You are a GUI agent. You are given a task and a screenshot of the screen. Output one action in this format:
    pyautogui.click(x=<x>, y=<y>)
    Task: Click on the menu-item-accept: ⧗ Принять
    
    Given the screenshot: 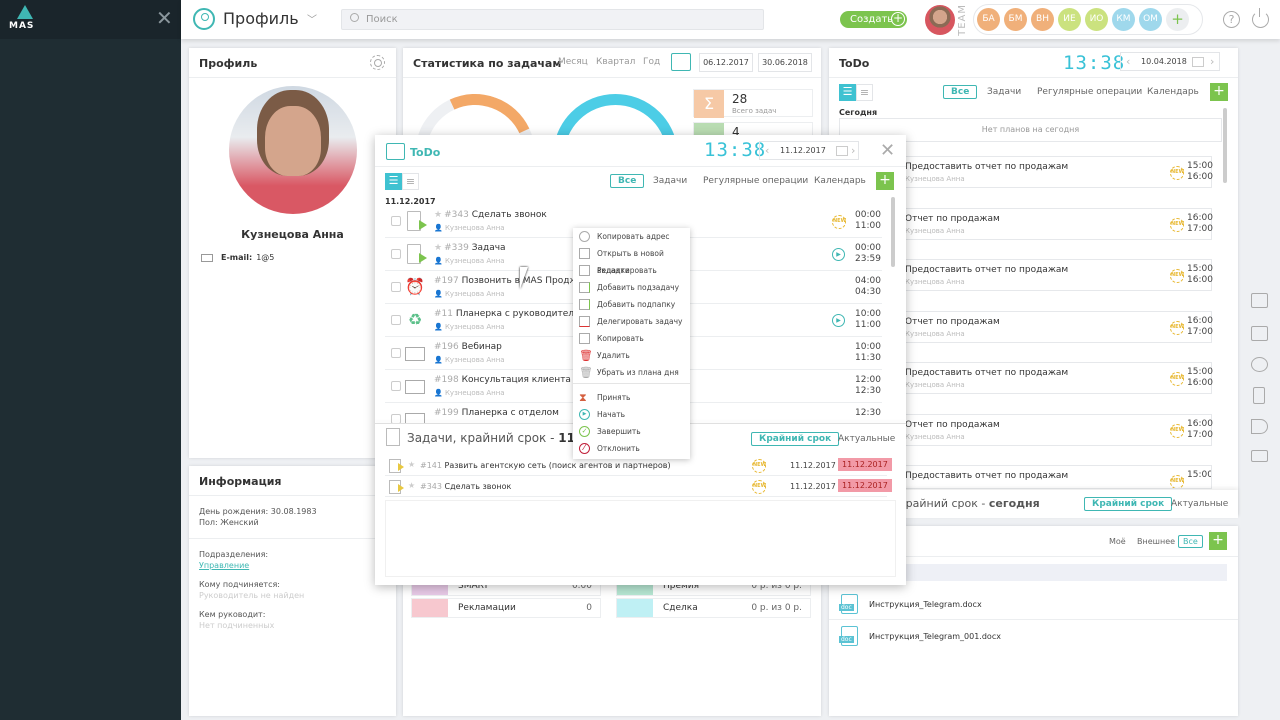 What is the action you would take?
    pyautogui.click(x=605, y=397)
    